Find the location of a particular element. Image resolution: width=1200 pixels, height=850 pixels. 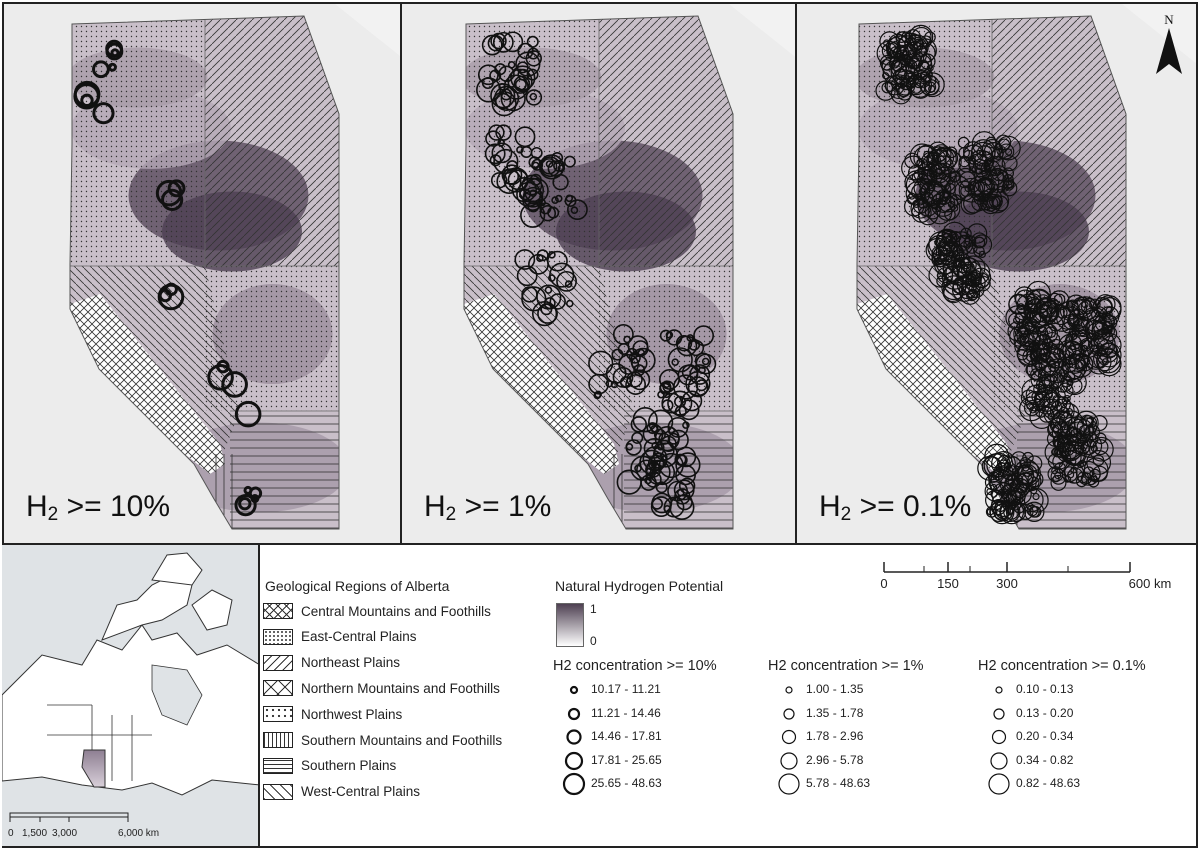

geo-legend-item: Northwest Plains is located at coordinates (332, 714).